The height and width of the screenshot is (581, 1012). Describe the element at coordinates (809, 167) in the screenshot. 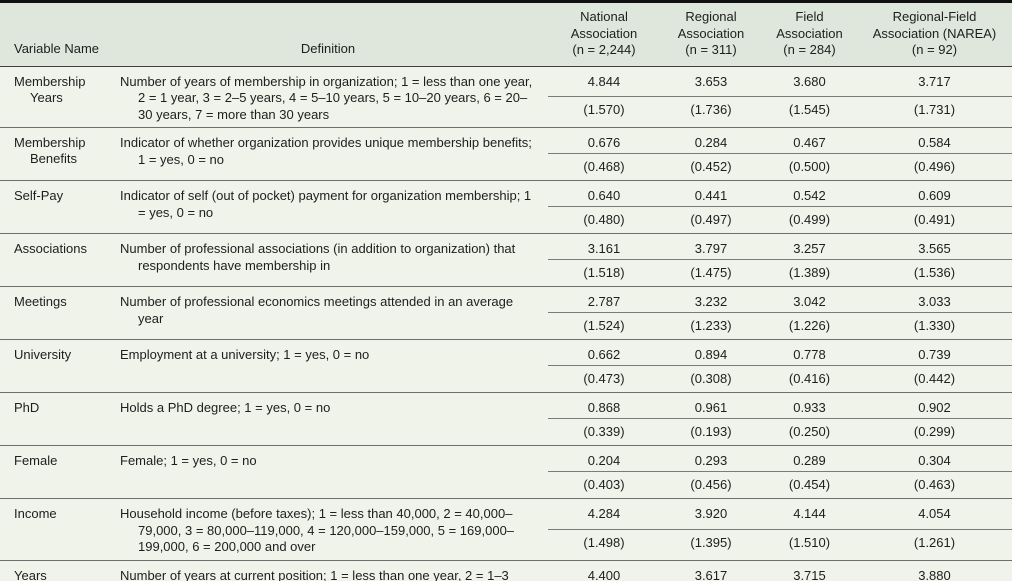

I see `sd-value-cell: (0.500)` at that location.